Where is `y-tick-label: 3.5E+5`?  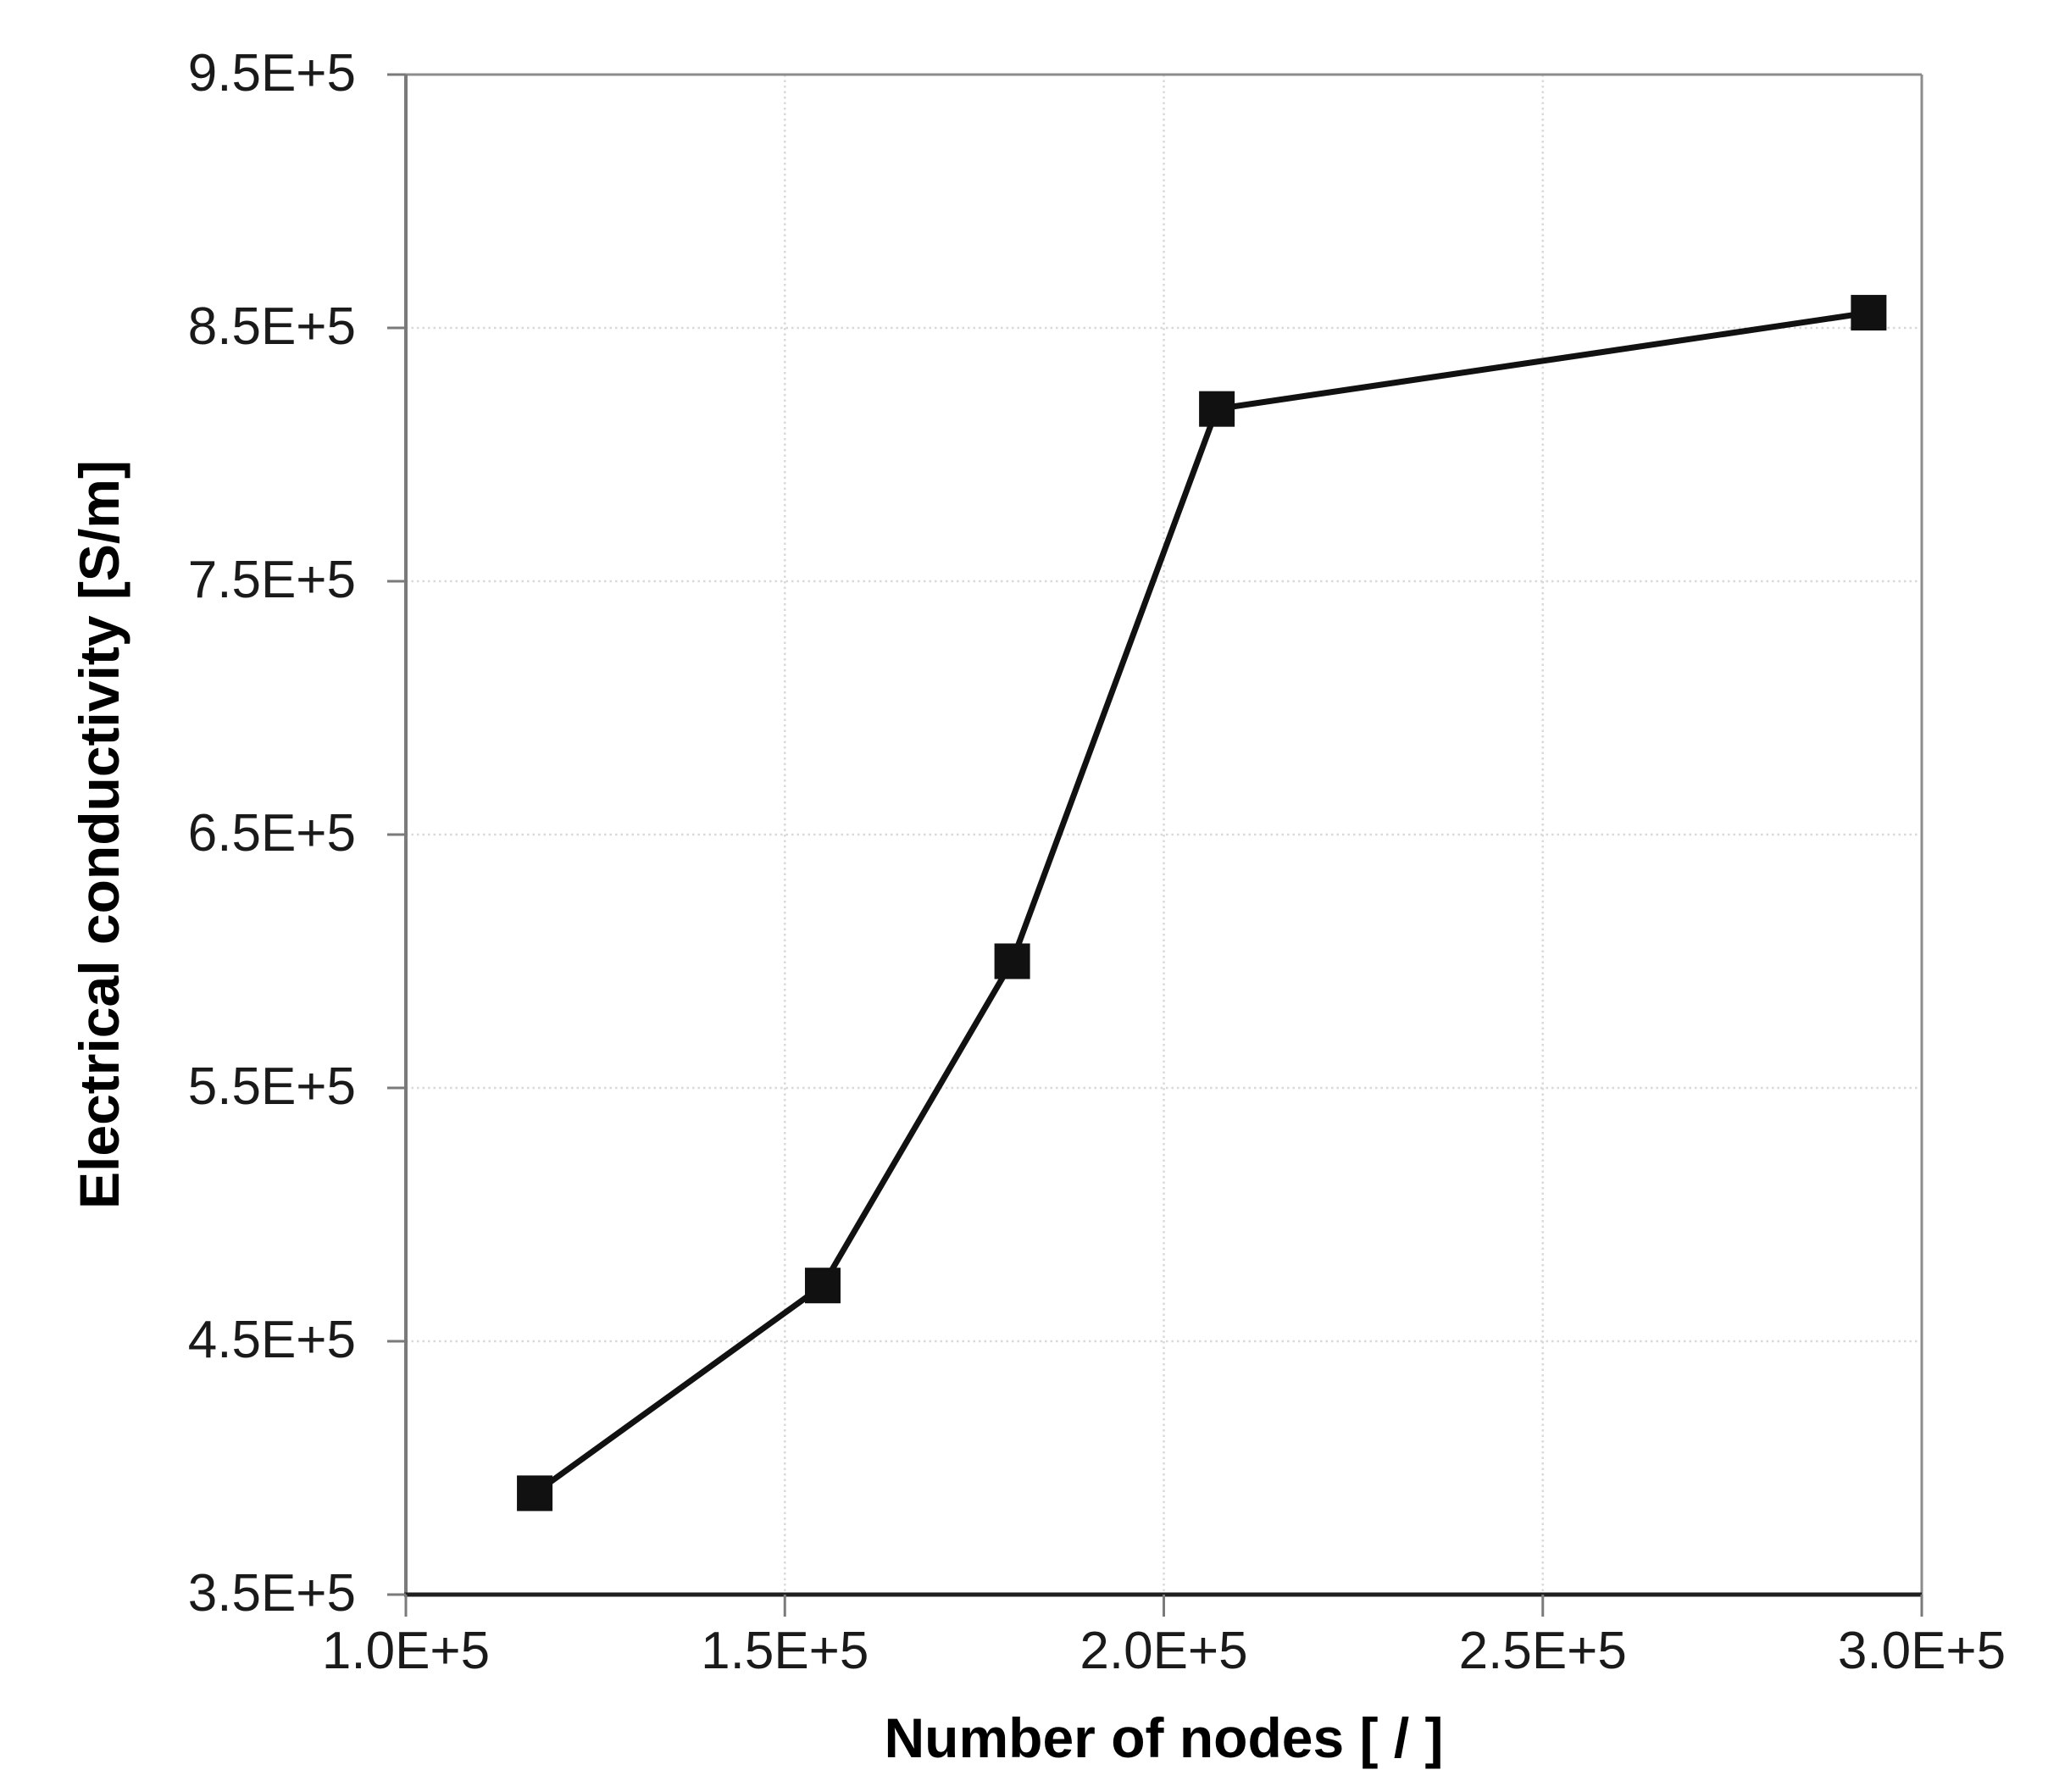 y-tick-label: 3.5E+5 is located at coordinates (271, 1593).